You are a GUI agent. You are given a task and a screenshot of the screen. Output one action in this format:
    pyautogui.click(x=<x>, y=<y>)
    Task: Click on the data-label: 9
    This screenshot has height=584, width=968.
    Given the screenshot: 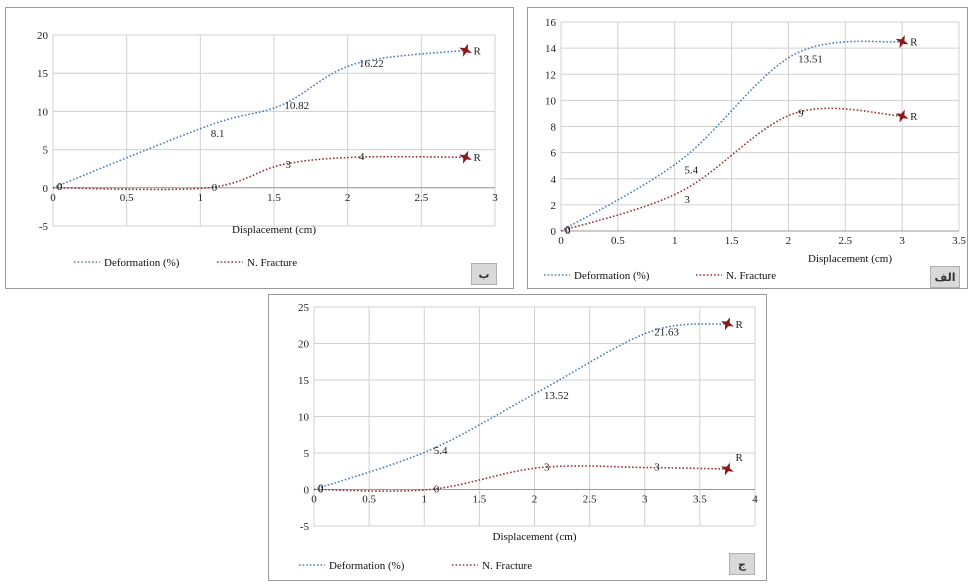 What is the action you would take?
    pyautogui.click(x=801, y=113)
    